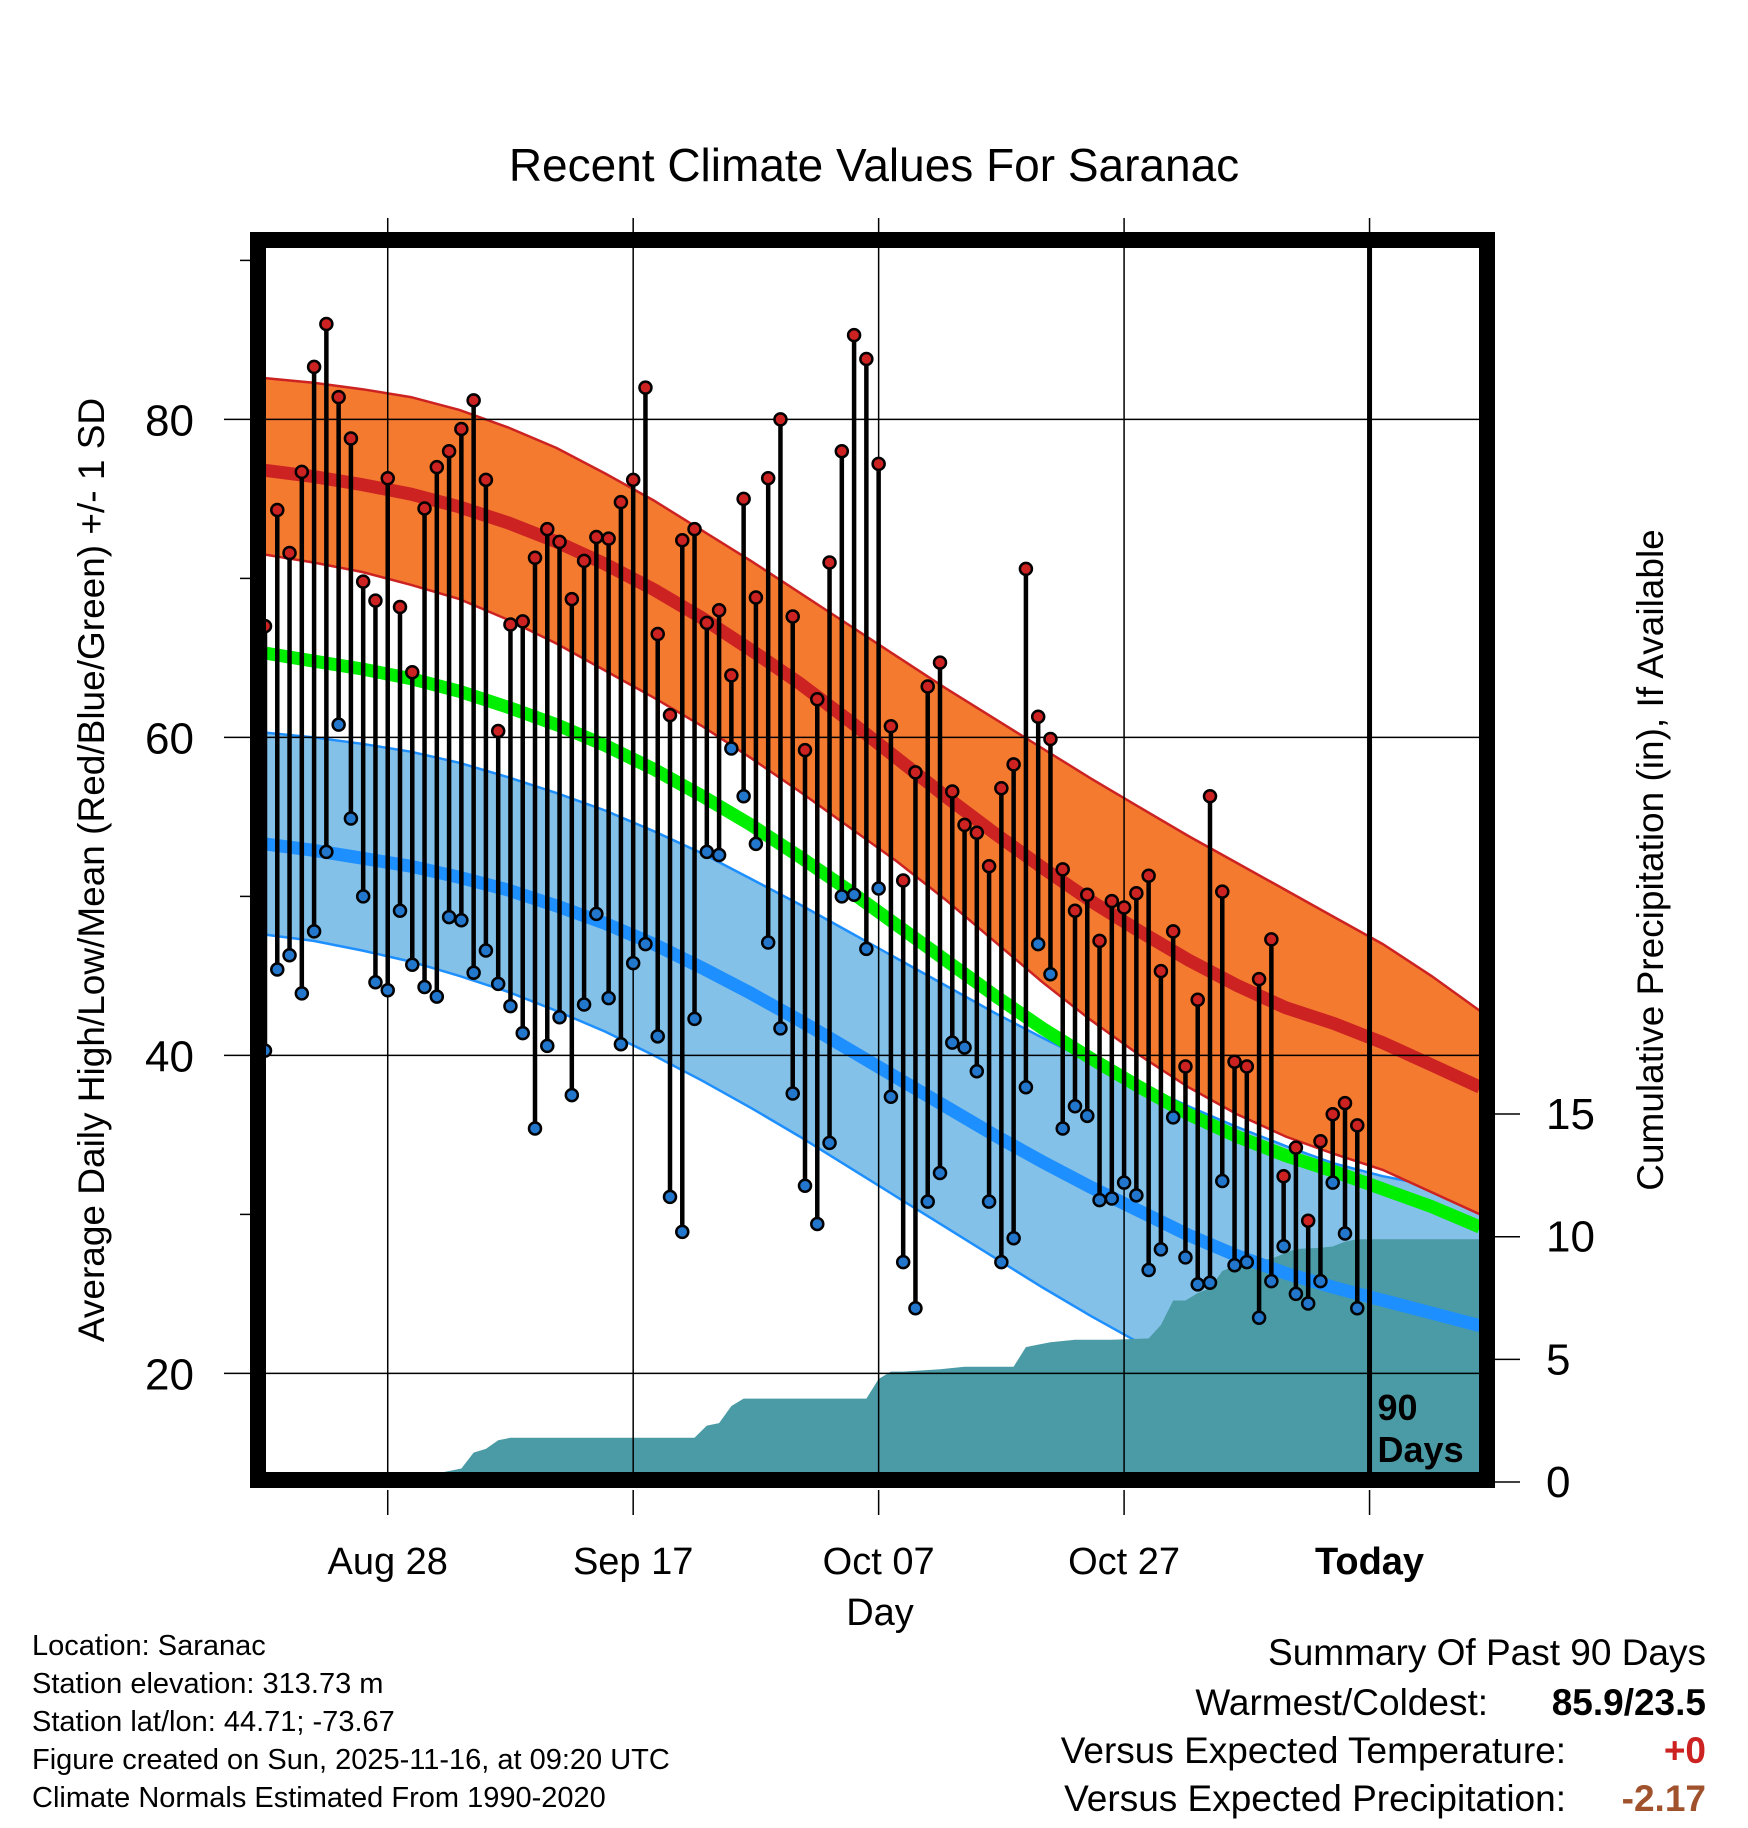 The image size is (1748, 1828). Describe the element at coordinates (959, 1356) in the screenshot. I see `precipitation-area` at that location.